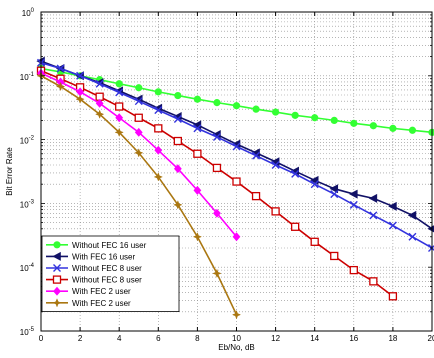  I want to click on legend-label: Without FEC 8 user, so click(107, 268).